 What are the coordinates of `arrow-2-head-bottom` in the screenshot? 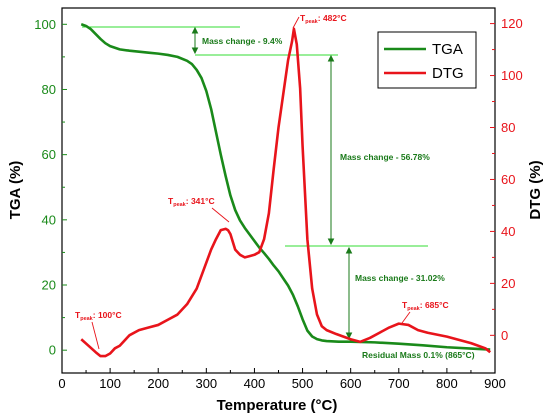 It's located at (331, 242).